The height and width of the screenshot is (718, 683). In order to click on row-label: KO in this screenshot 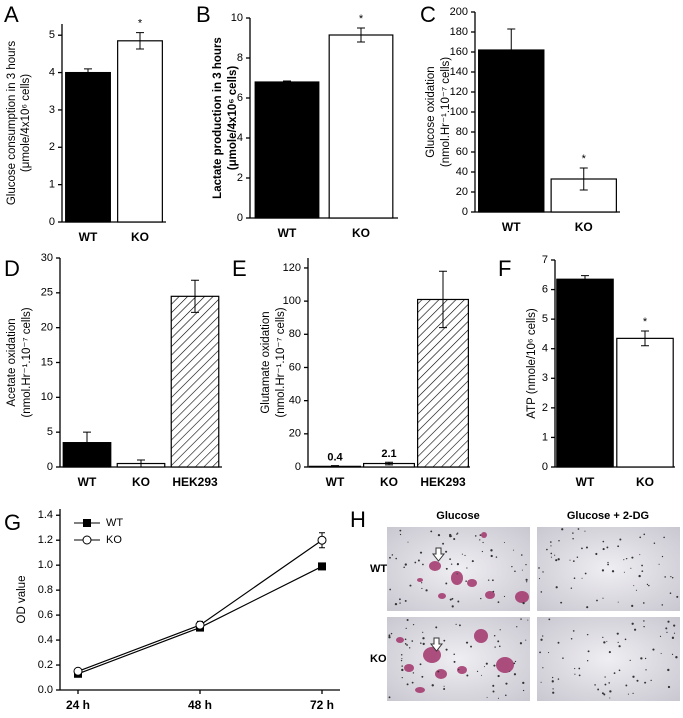, I will do `click(378, 659)`.